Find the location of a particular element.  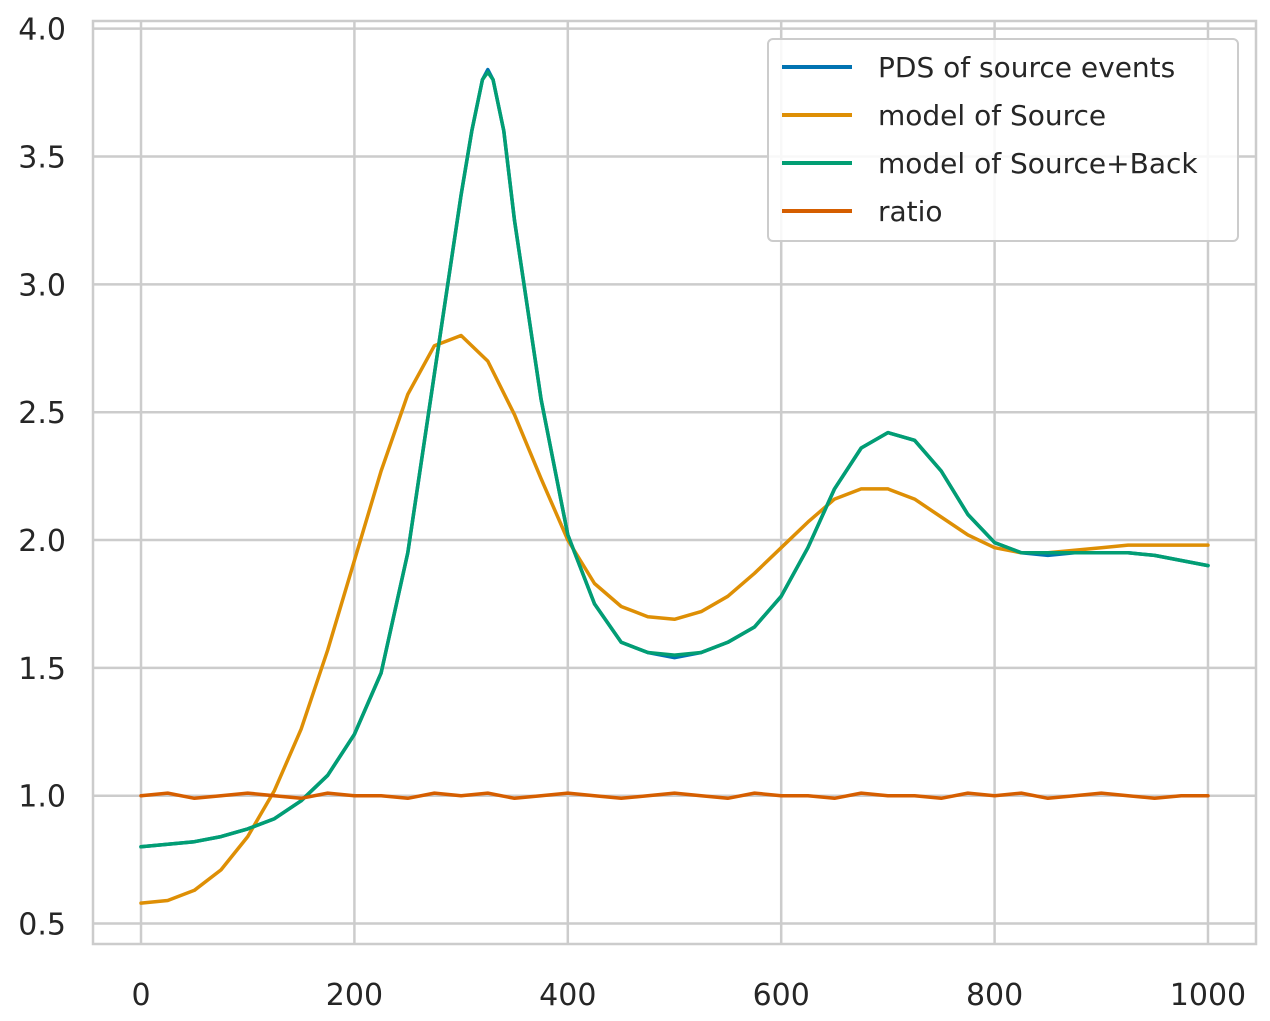

legend-label: PDS of source events is located at coordinates (1026, 67).